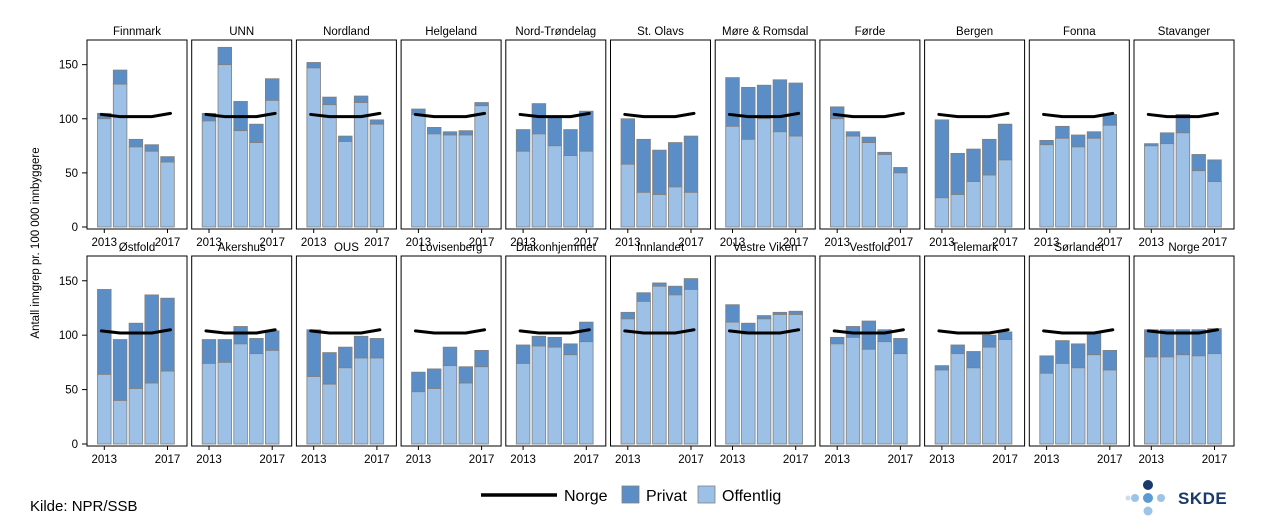  Describe the element at coordinates (1062, 132) in the screenshot. I see `panel-10-bar-privat-2014` at that location.